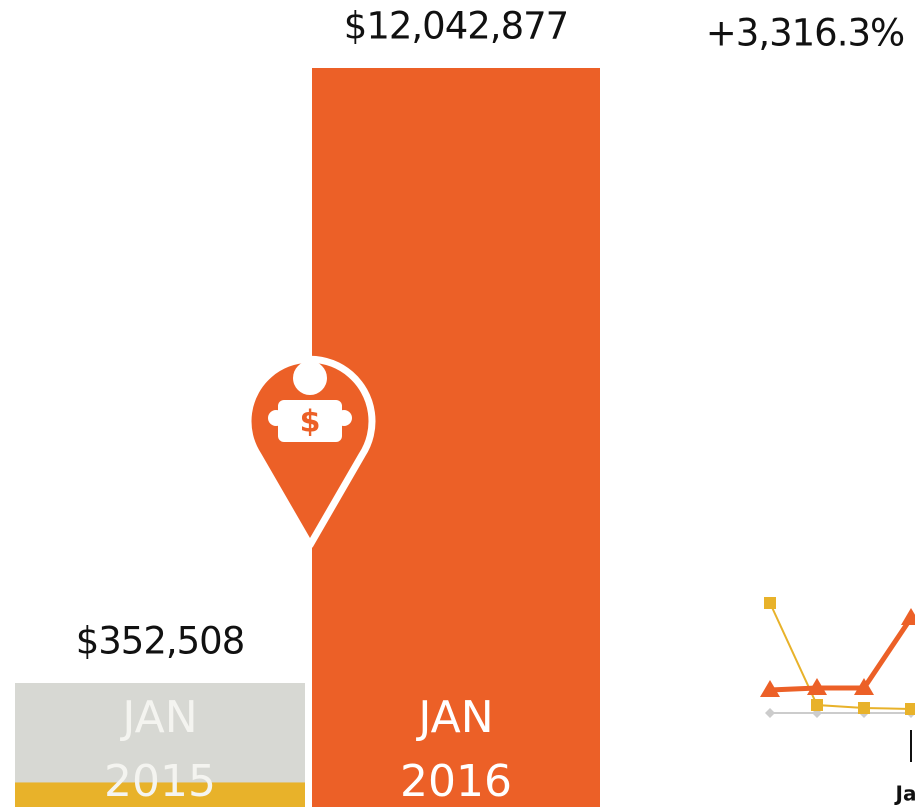 This screenshot has width=915, height=807. Describe the element at coordinates (456, 26) in the screenshot. I see `value-label: $12,042,877` at that location.